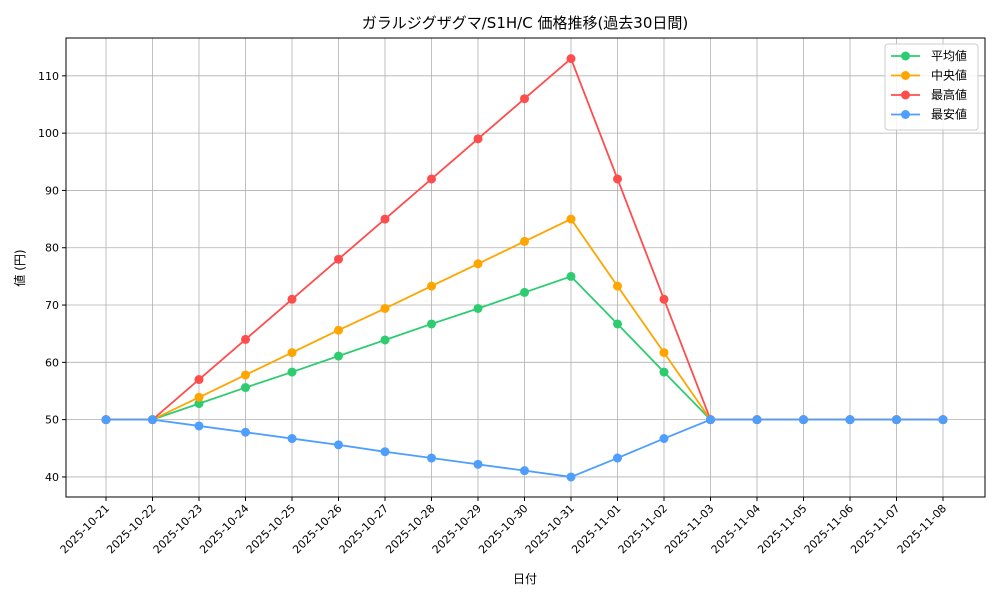 The height and width of the screenshot is (604, 1000). Describe the element at coordinates (949, 94) in the screenshot. I see `legend-label: 最高値` at that location.